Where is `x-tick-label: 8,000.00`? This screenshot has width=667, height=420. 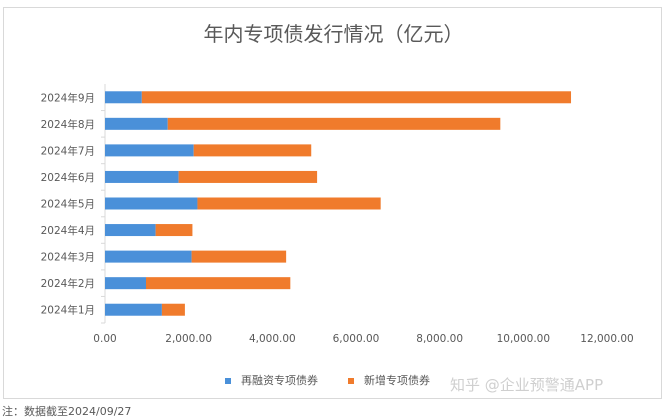
x-tick-label: 8,000.00 is located at coordinates (439, 339).